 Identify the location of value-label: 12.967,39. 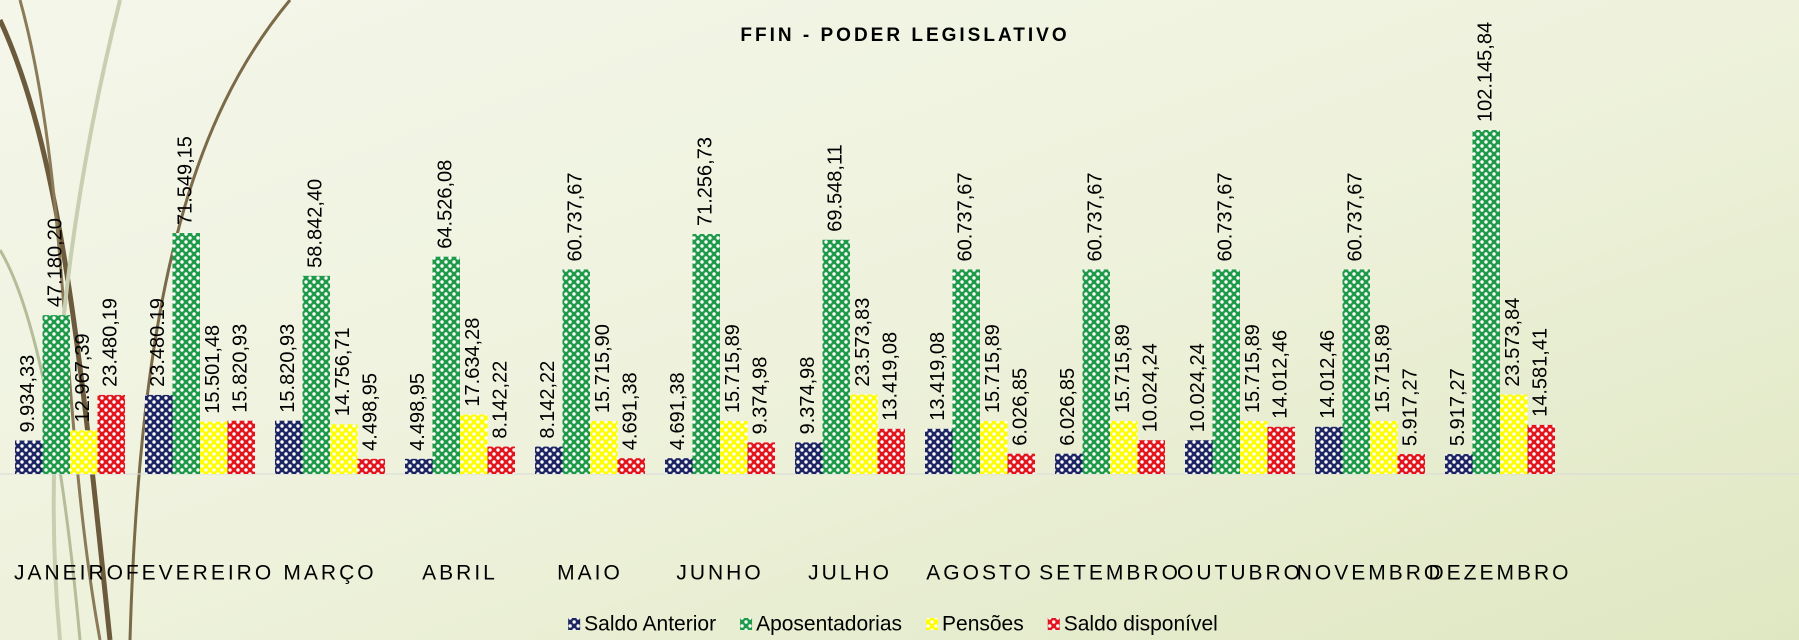
(83, 377).